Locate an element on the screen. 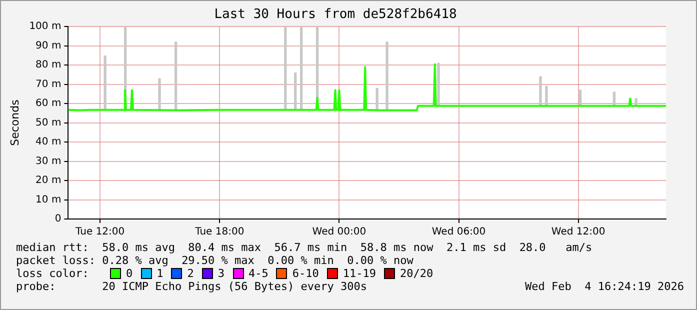 This screenshot has width=697, height=310. legend-label: 2 is located at coordinates (190, 273).